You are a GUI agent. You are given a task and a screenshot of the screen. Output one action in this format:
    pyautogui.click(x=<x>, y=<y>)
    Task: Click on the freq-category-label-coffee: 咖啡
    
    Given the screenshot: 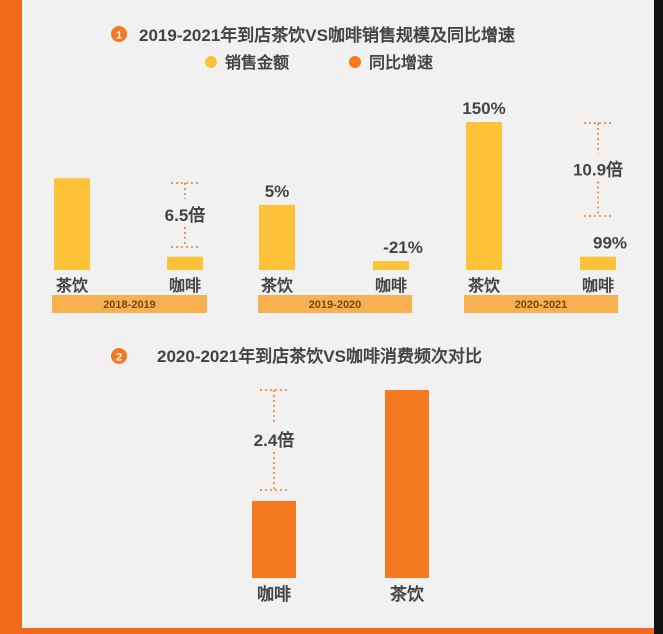 What is the action you would take?
    pyautogui.click(x=274, y=594)
    